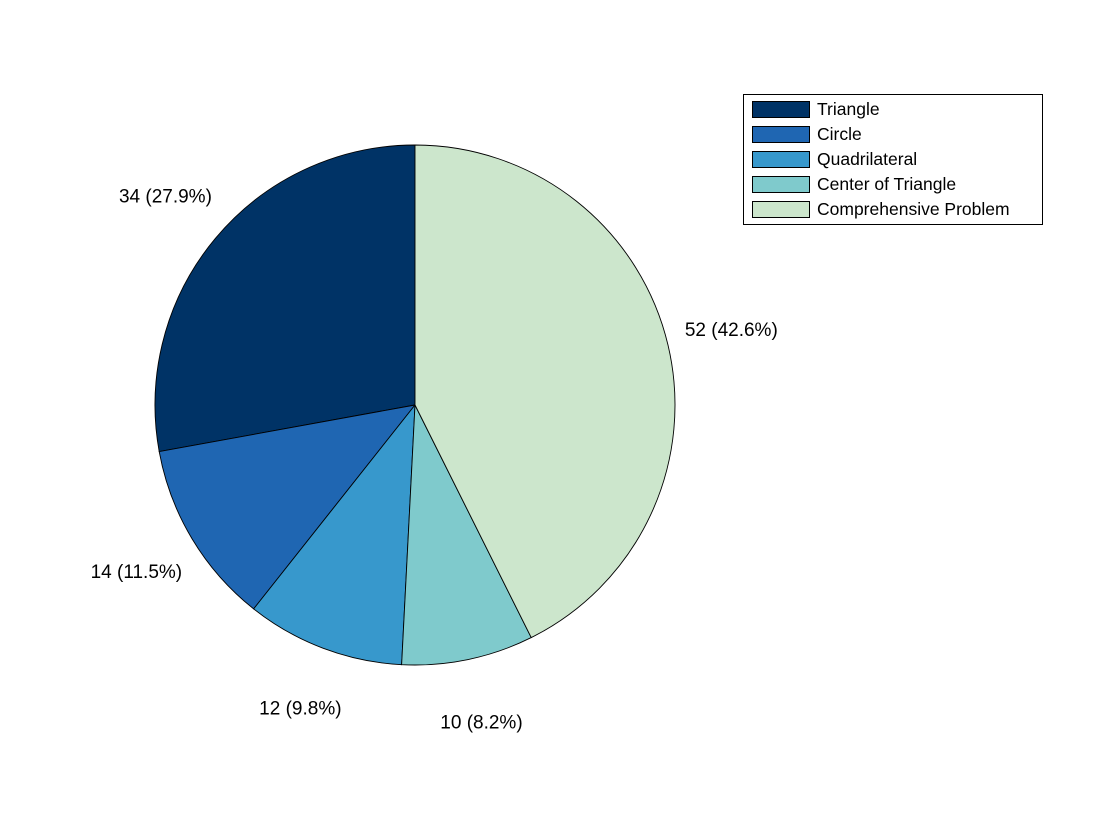  What do you see at coordinates (300, 709) in the screenshot?
I see `pie-label-quadrilateral: 12 (9.8%)` at bounding box center [300, 709].